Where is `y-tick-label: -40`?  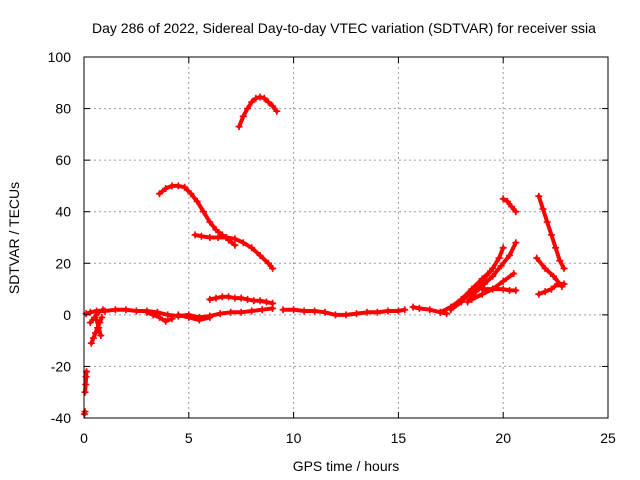 y-tick-label: -40 is located at coordinates (61, 418).